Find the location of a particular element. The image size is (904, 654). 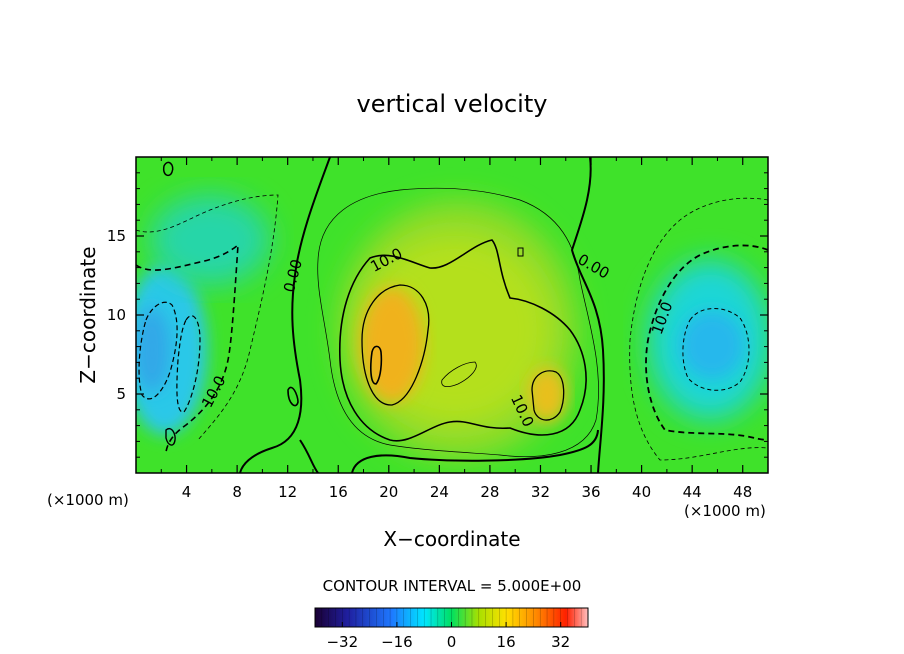

contour-fifteen-left is located at coordinates (395, 345).